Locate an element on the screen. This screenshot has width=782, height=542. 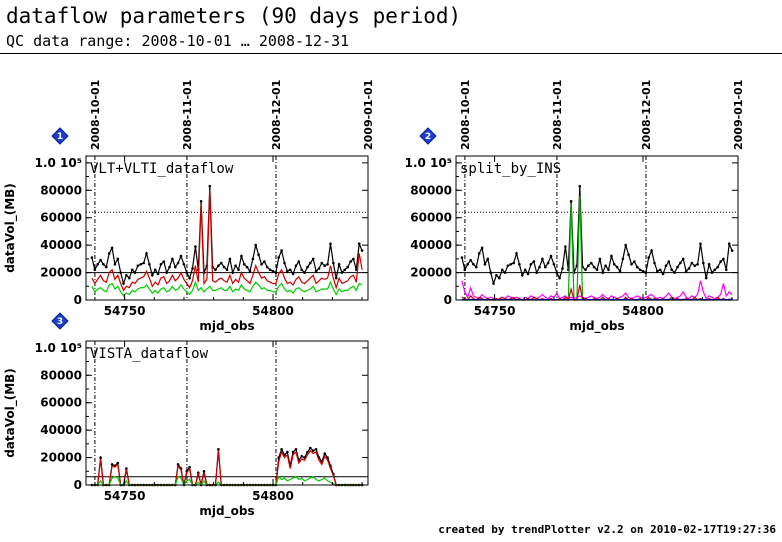
x-axis-label: mjd_obs is located at coordinates (226, 326).